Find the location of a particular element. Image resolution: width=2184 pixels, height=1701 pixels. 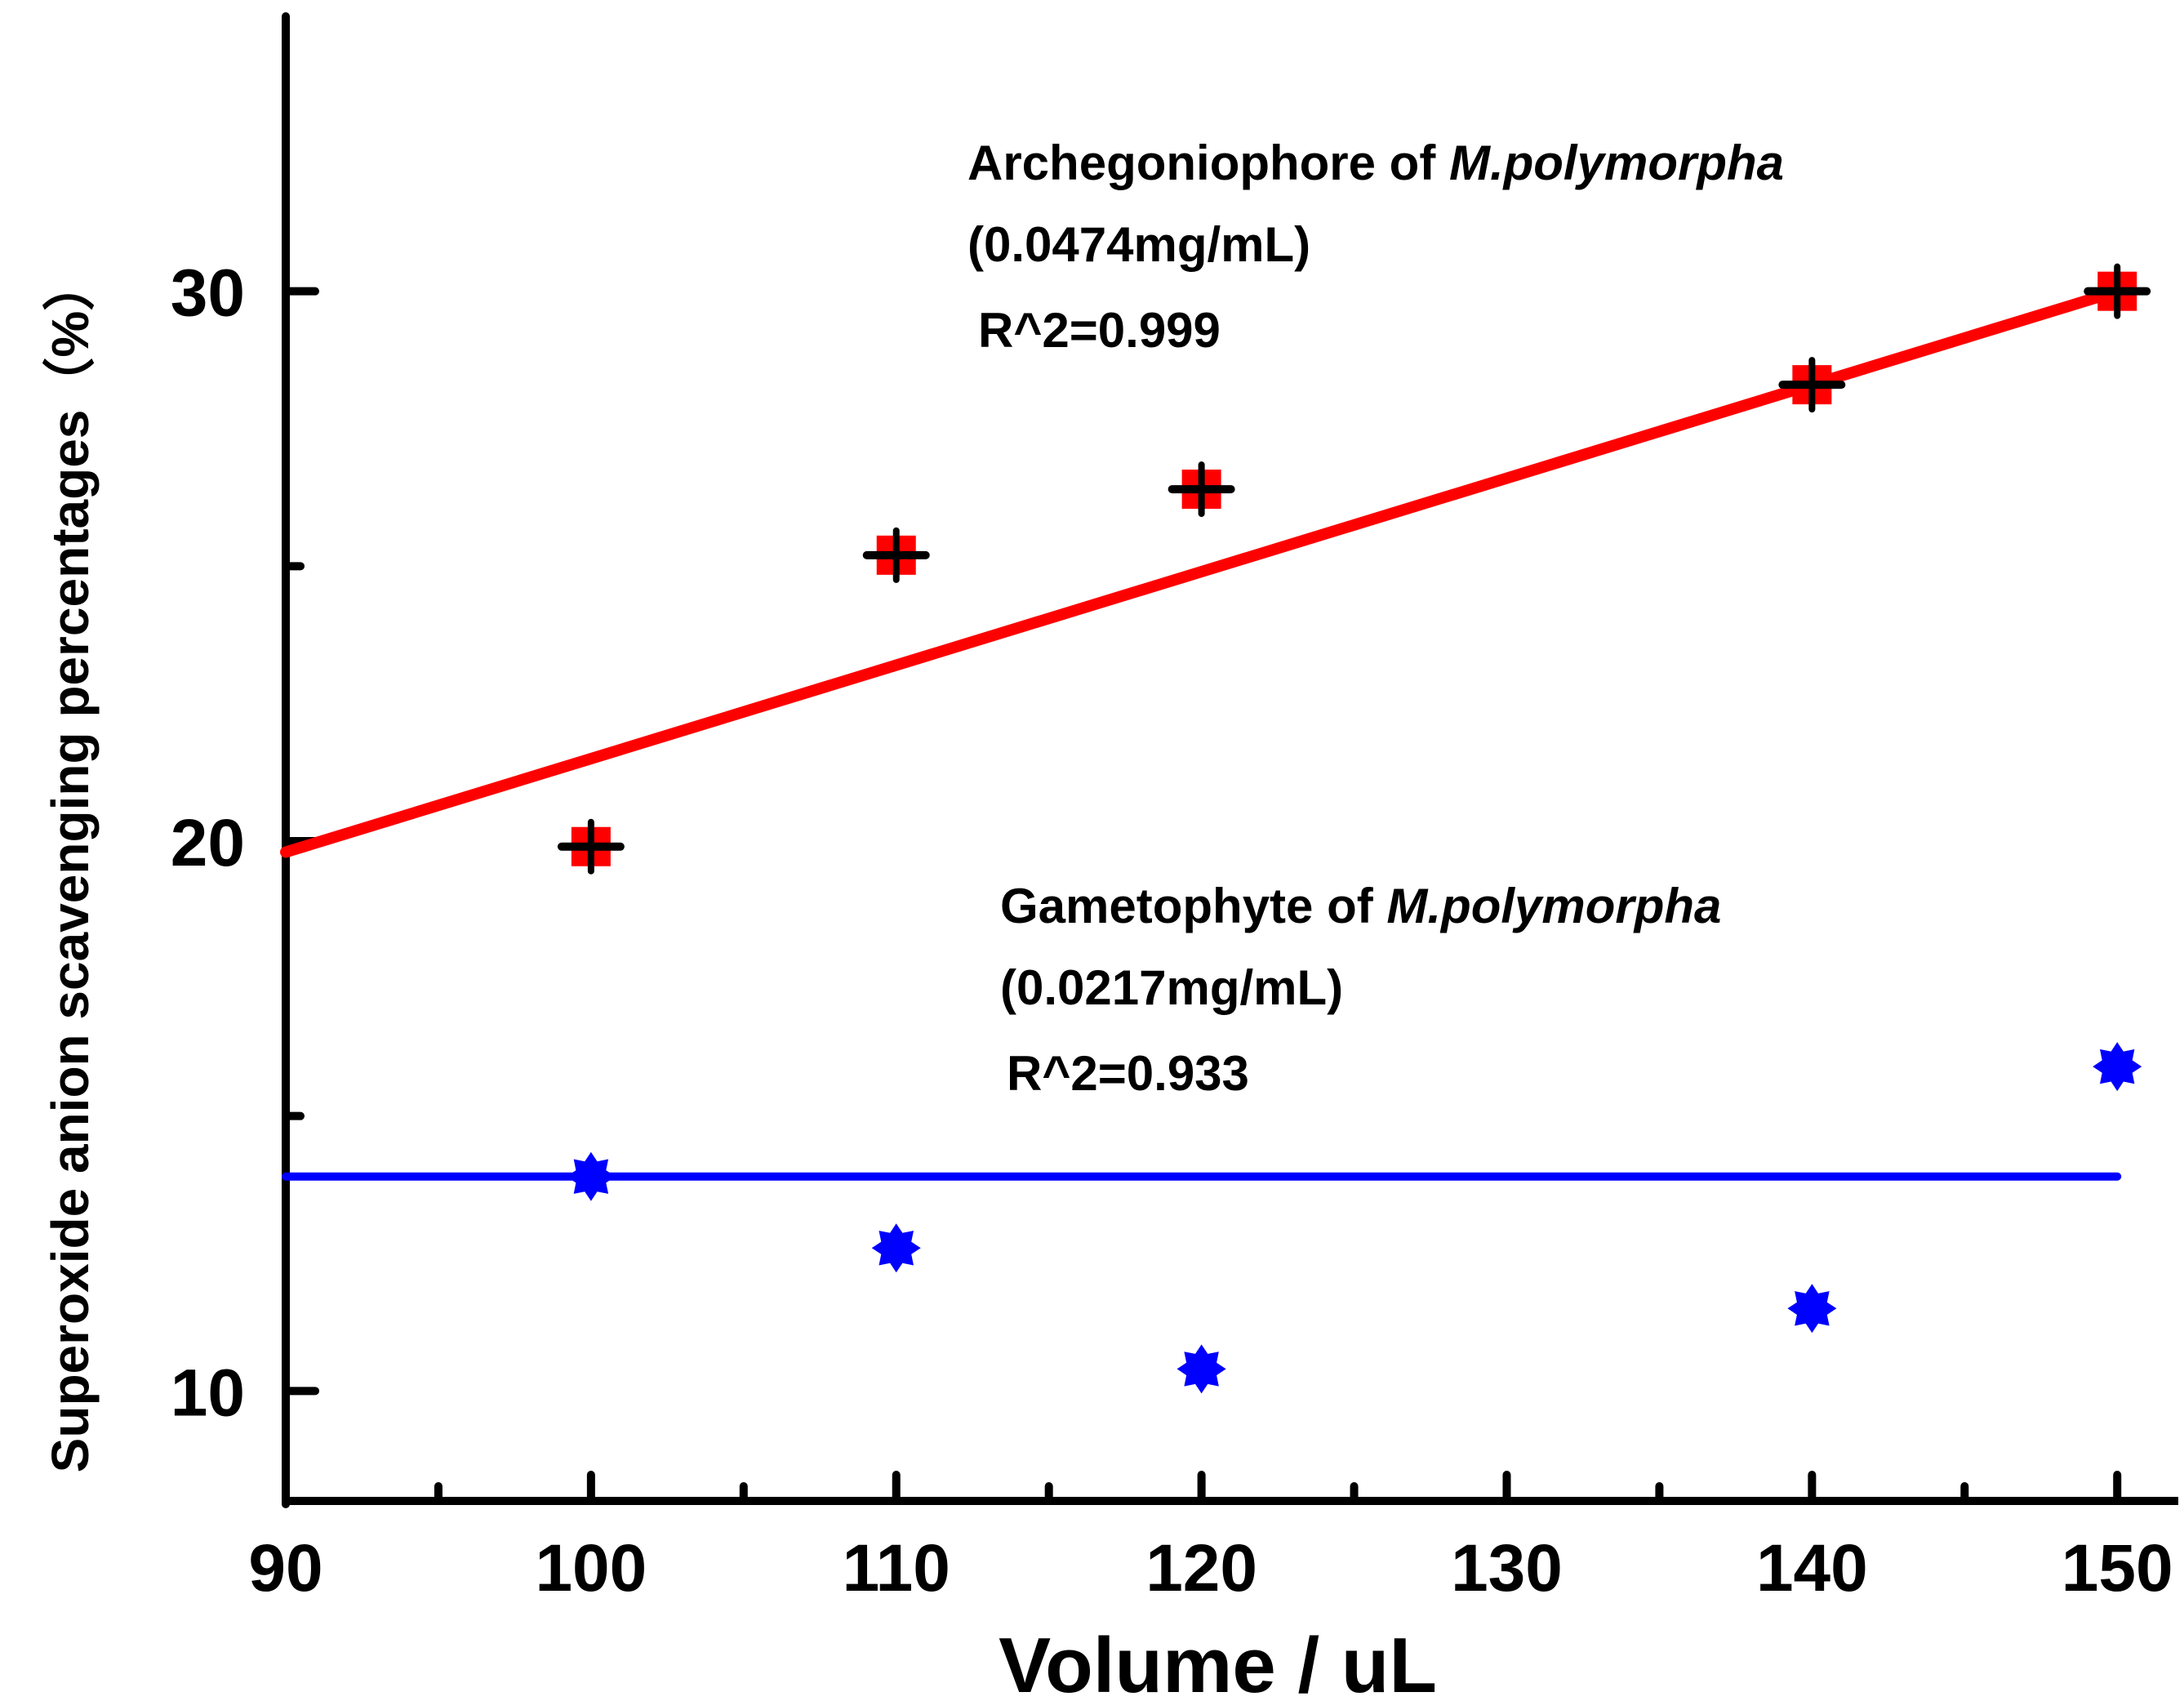

annotation-prefix: Archegoniophore of is located at coordinates (1208, 163).